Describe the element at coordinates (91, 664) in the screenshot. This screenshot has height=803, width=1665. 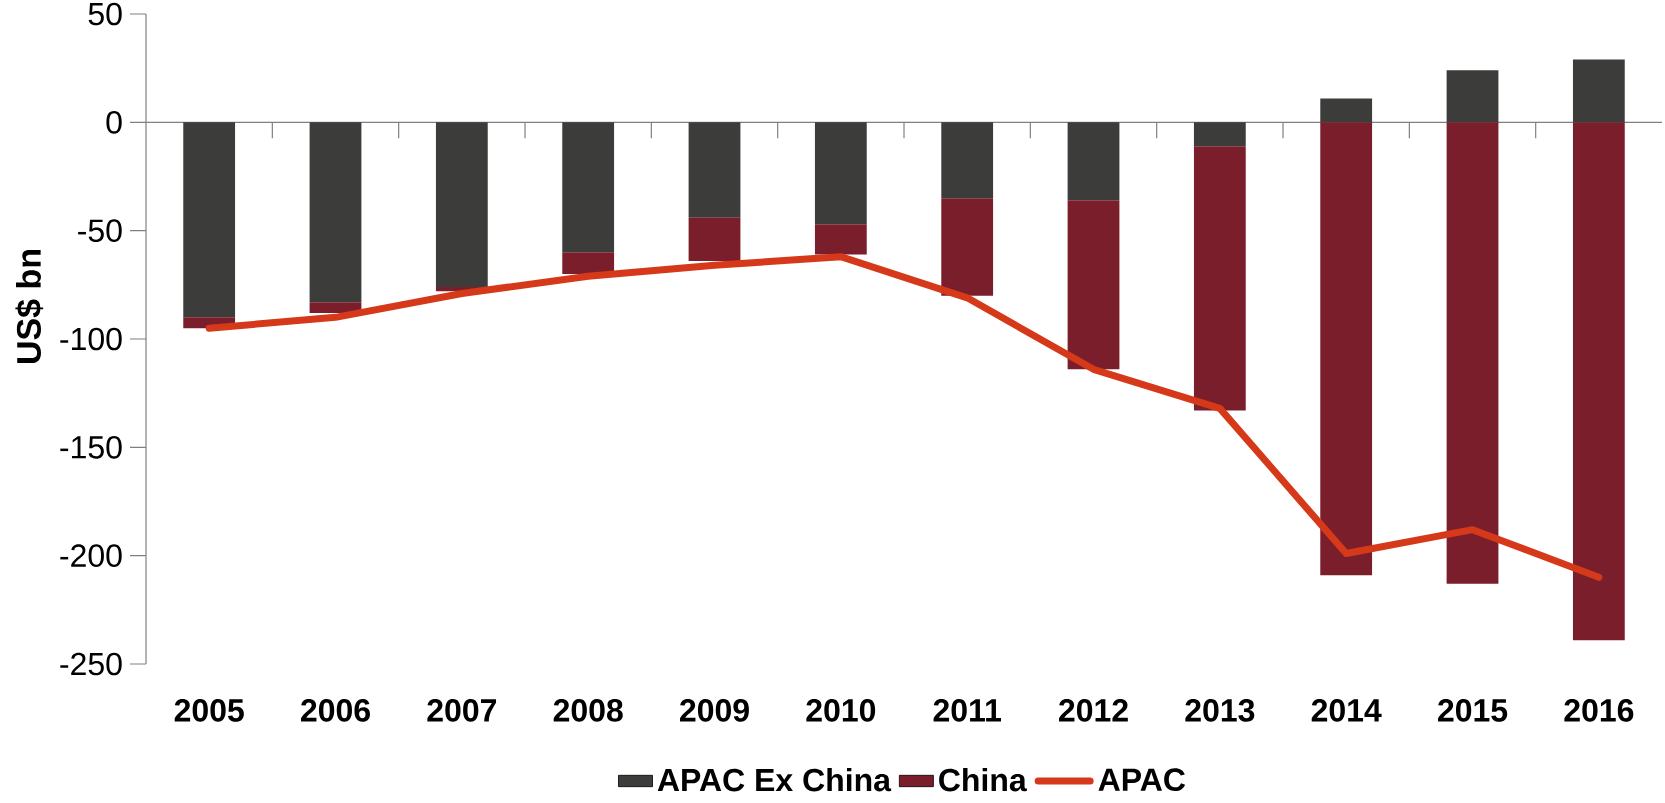
I see `y-tick-label: -250` at that location.